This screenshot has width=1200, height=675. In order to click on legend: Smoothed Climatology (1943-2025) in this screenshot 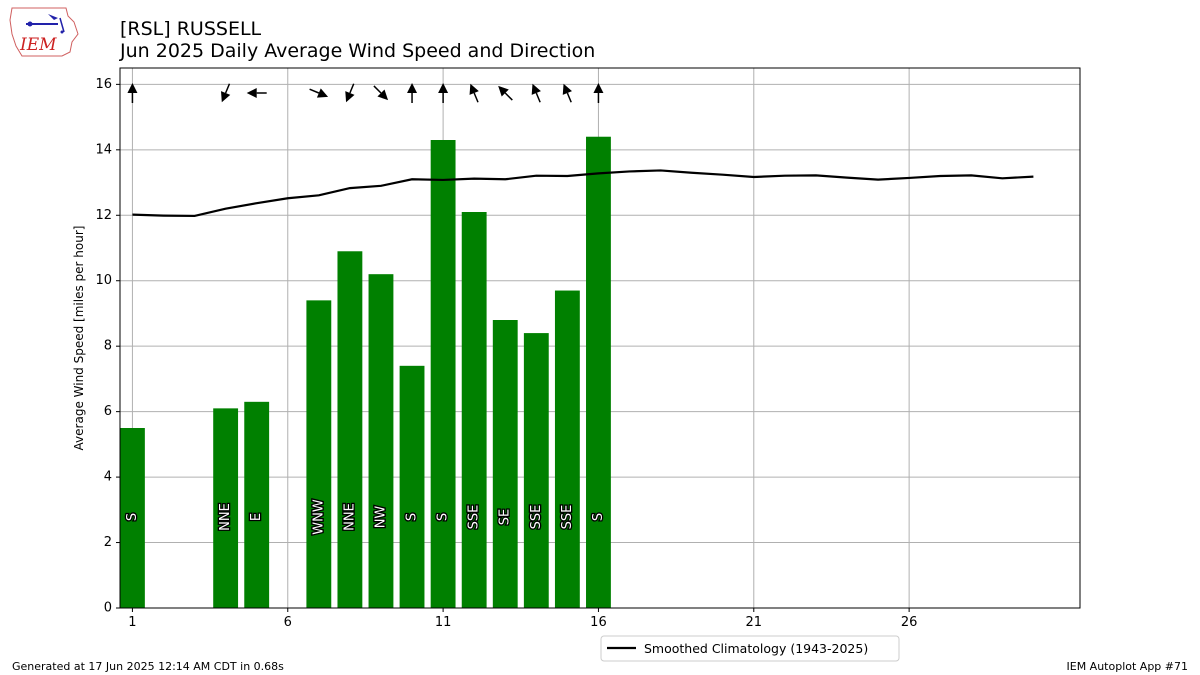, I will do `click(750, 648)`.